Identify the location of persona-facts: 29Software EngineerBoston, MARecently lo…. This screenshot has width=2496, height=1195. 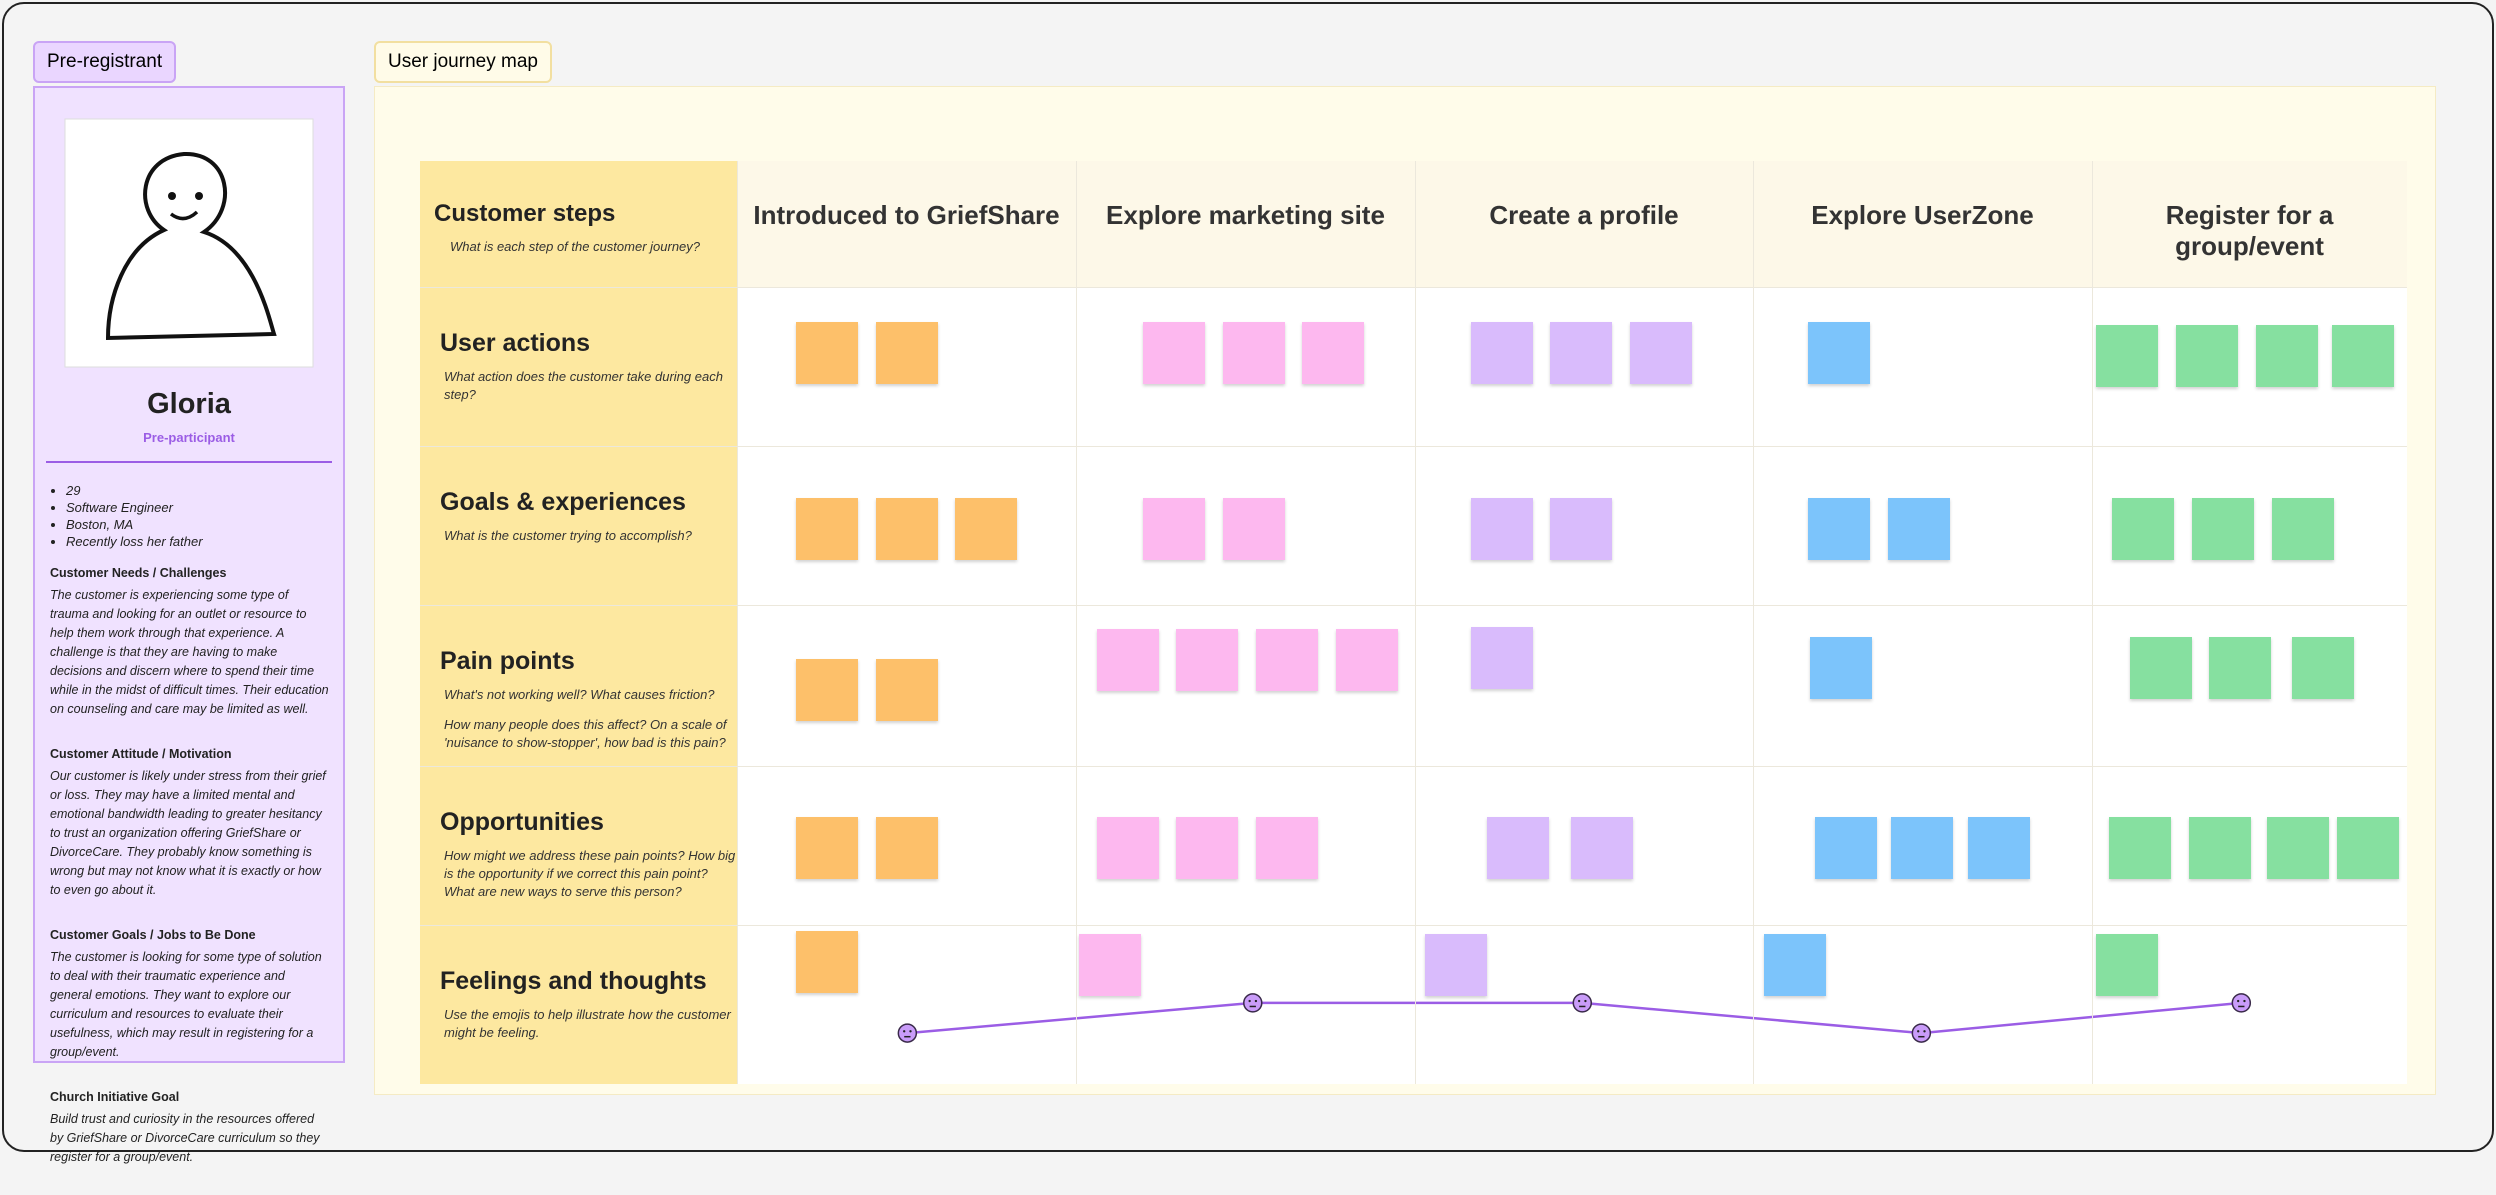
(175, 516).